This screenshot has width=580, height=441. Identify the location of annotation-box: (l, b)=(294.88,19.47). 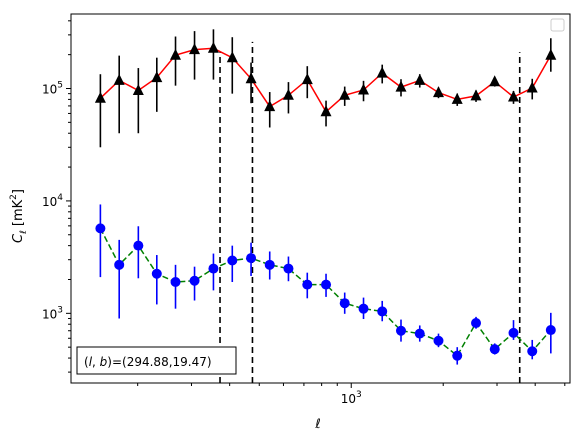
(156, 360).